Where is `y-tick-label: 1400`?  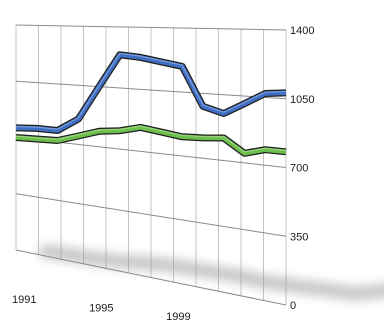
y-tick-label: 1400 is located at coordinates (302, 31).